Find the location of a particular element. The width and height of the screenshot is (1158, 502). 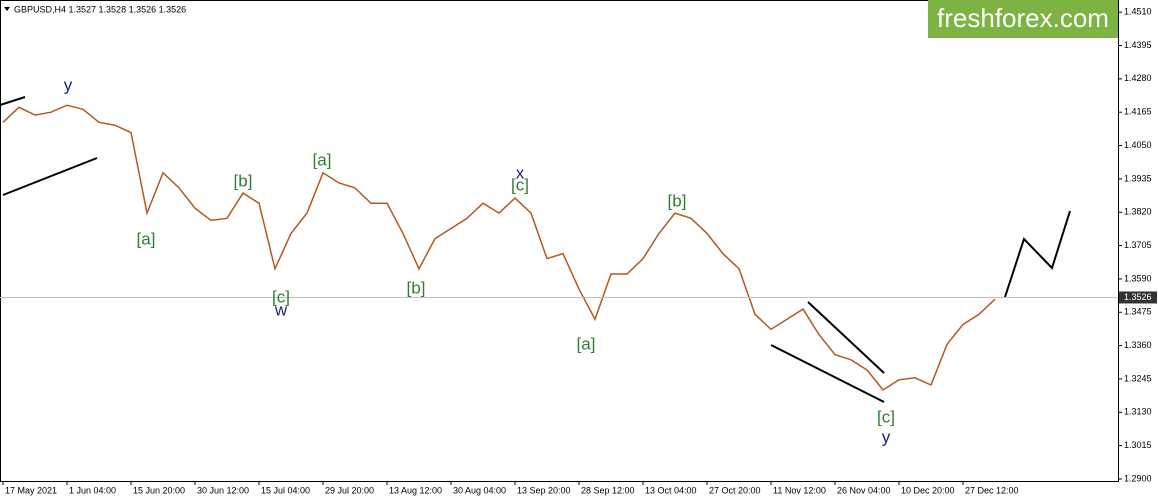

x-tick-label: 13 Sep 20:00 is located at coordinates (544, 490).